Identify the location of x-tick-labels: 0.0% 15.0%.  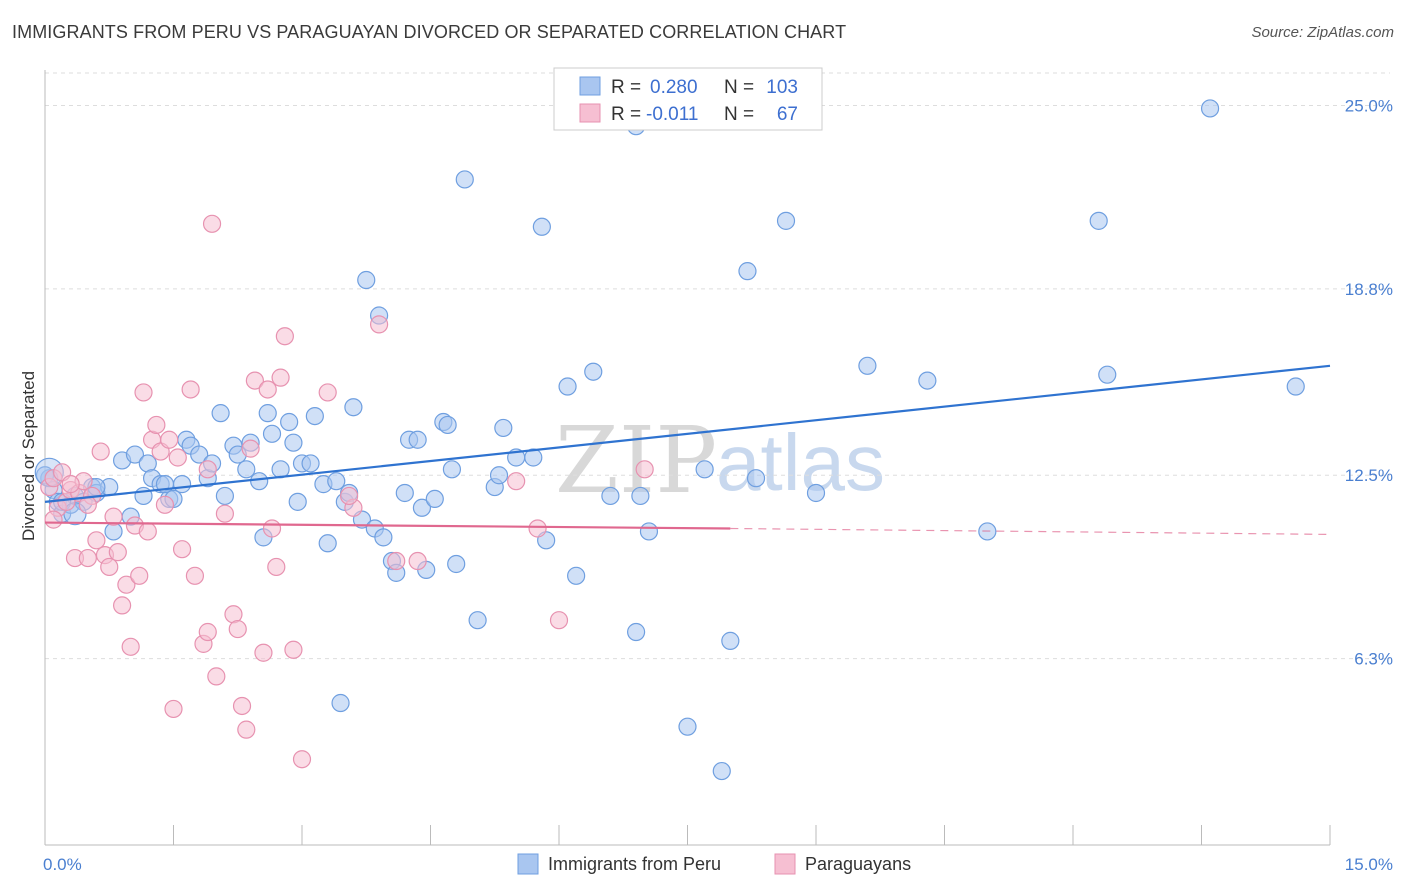
(718, 864).